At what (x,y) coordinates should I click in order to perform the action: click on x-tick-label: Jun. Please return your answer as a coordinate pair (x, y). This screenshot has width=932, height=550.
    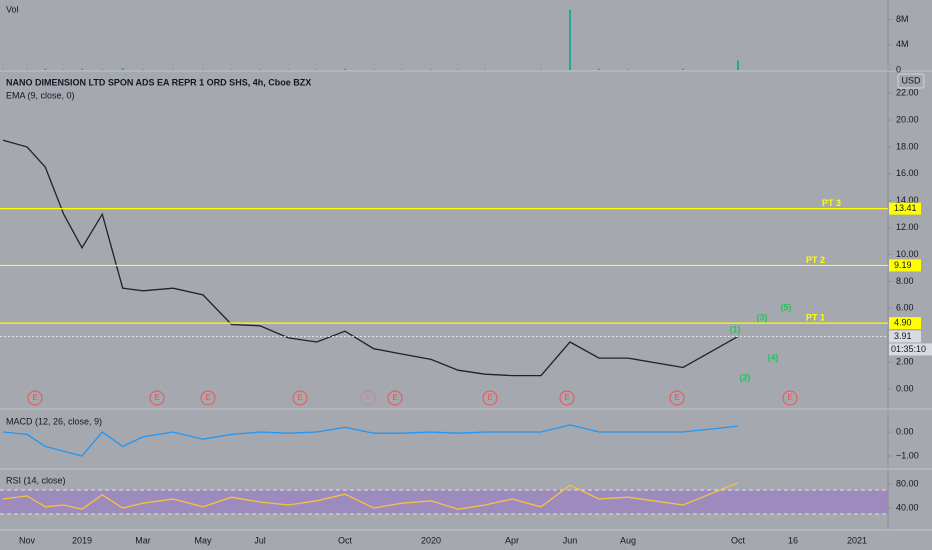
    Looking at the image, I should click on (570, 540).